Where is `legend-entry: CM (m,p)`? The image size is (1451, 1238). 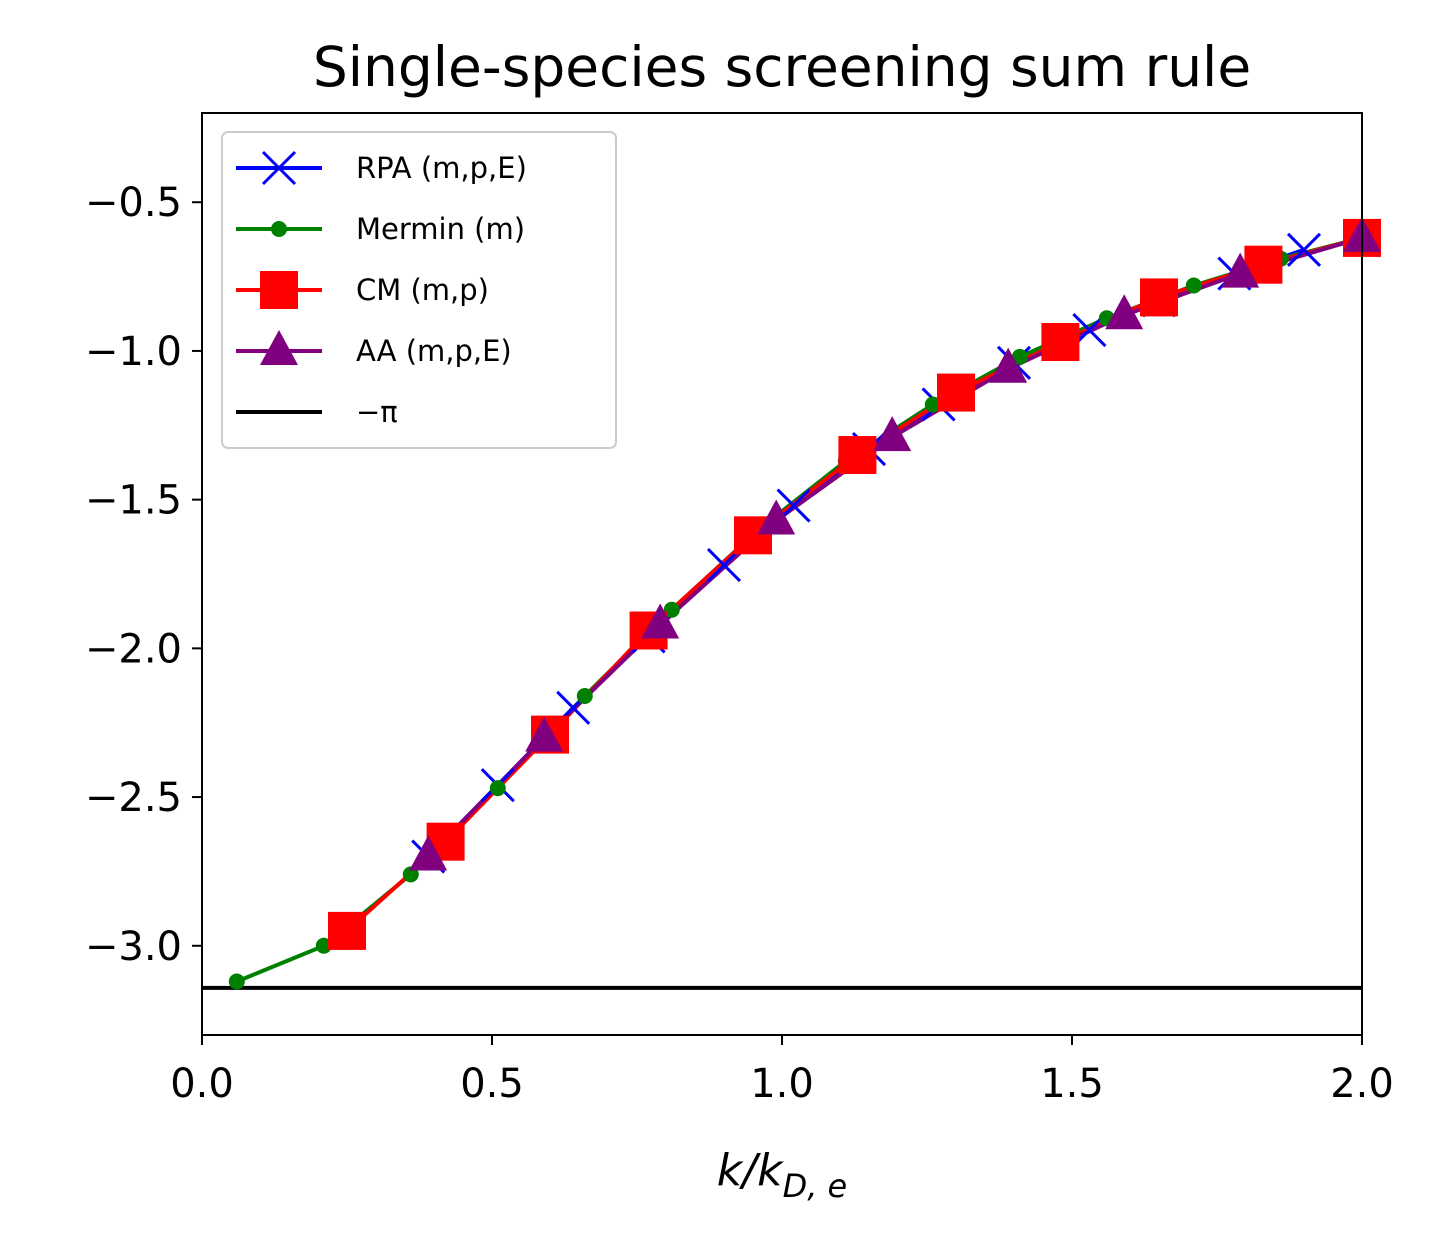
legend-entry: CM (m,p) is located at coordinates (362, 290).